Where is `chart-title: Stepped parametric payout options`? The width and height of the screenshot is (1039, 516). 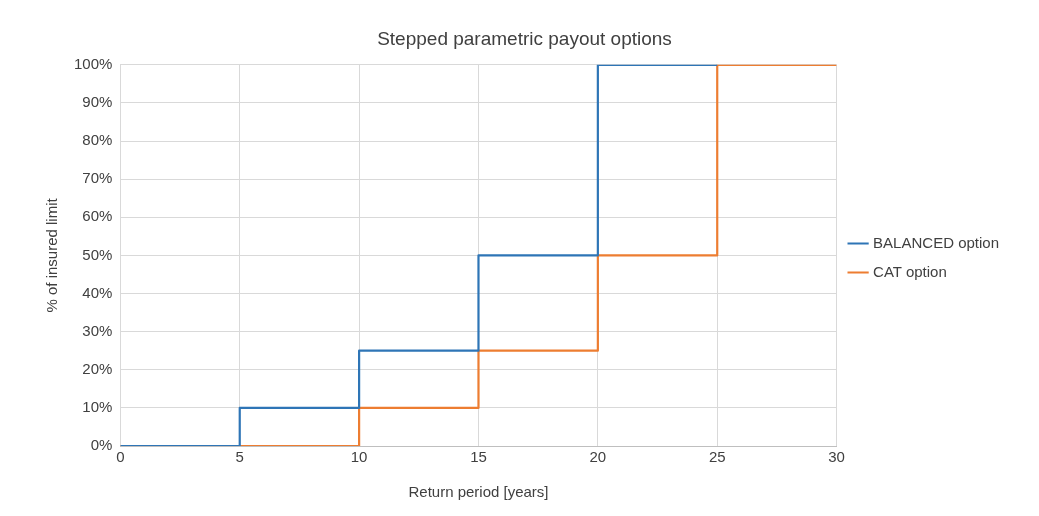
chart-title: Stepped parametric payout options is located at coordinates (524, 38).